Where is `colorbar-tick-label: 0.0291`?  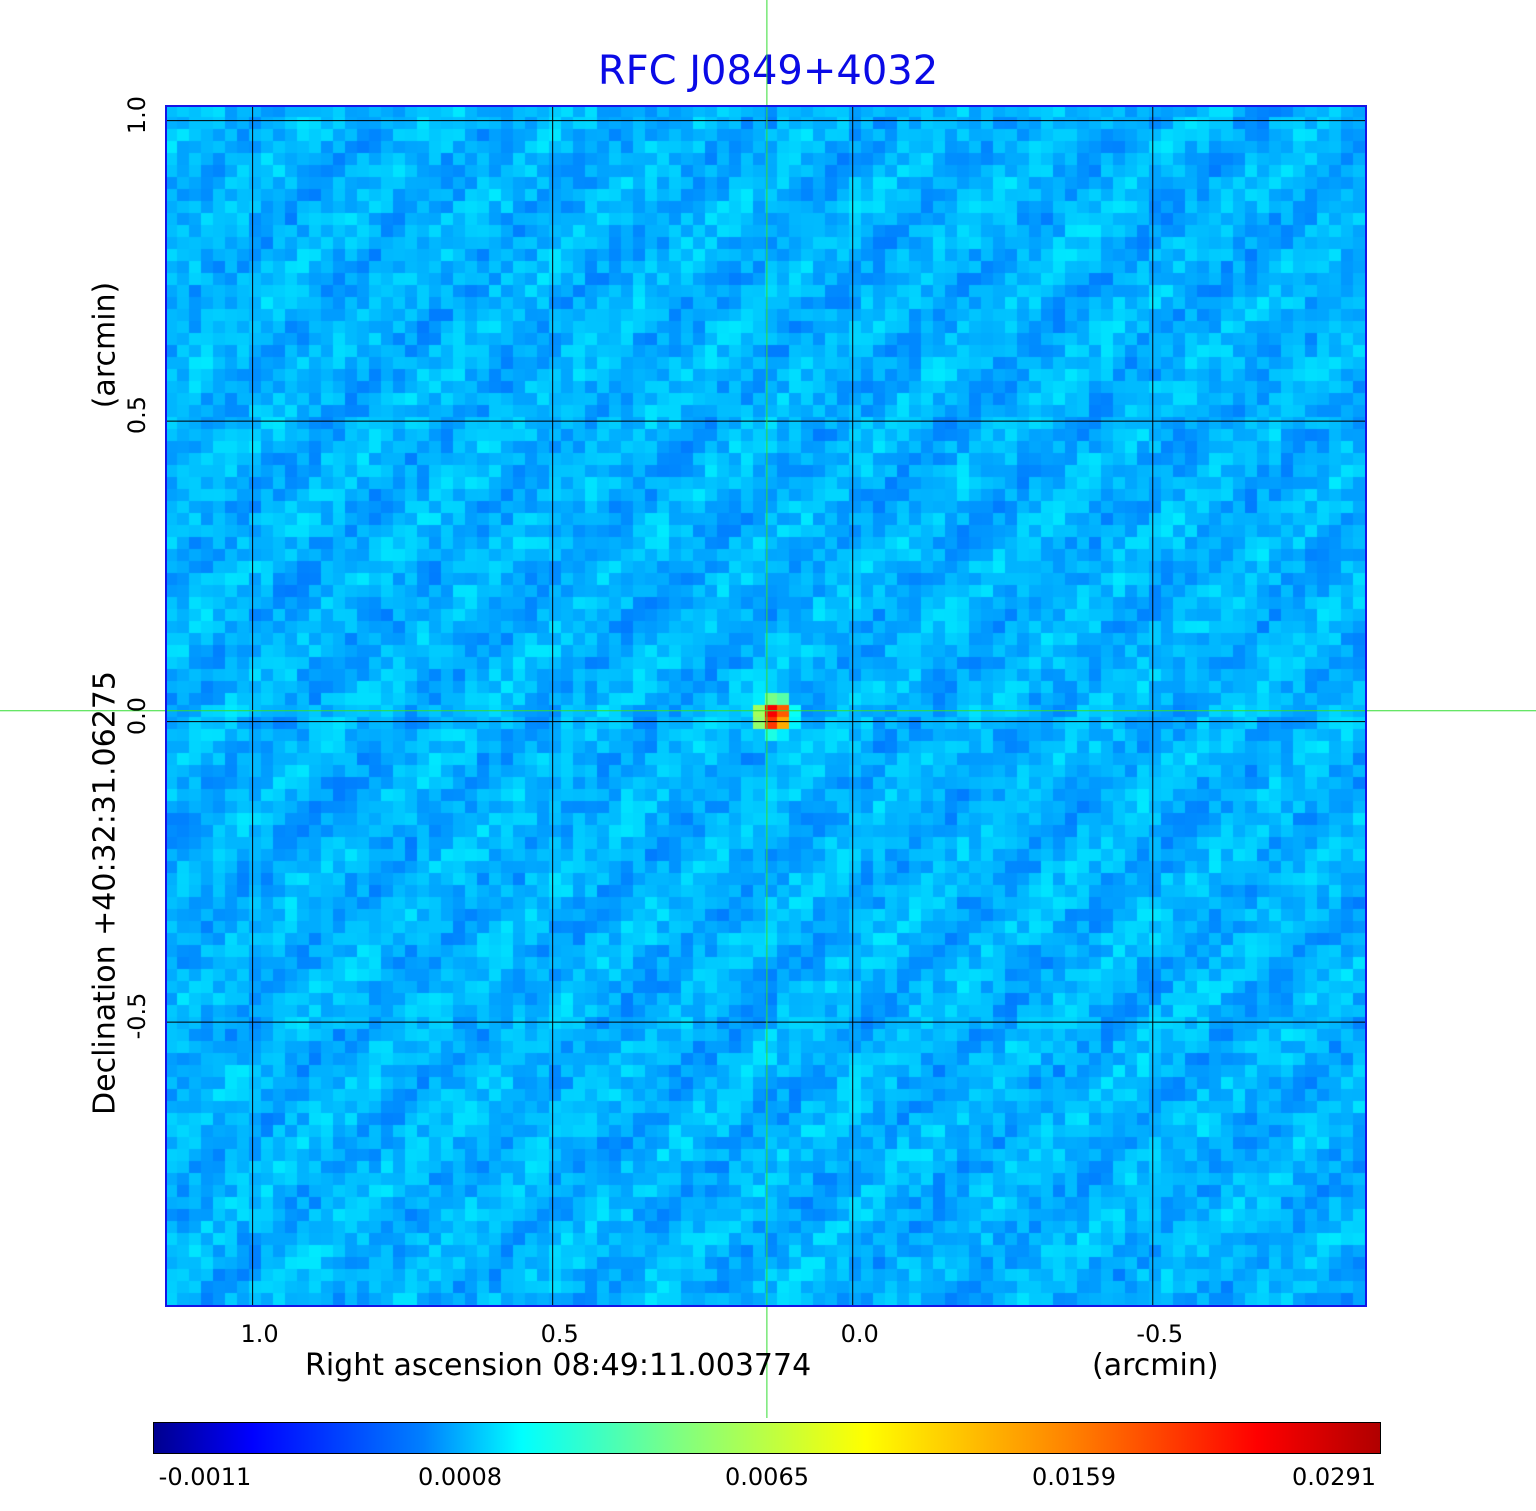 colorbar-tick-label: 0.0291 is located at coordinates (1334, 1477).